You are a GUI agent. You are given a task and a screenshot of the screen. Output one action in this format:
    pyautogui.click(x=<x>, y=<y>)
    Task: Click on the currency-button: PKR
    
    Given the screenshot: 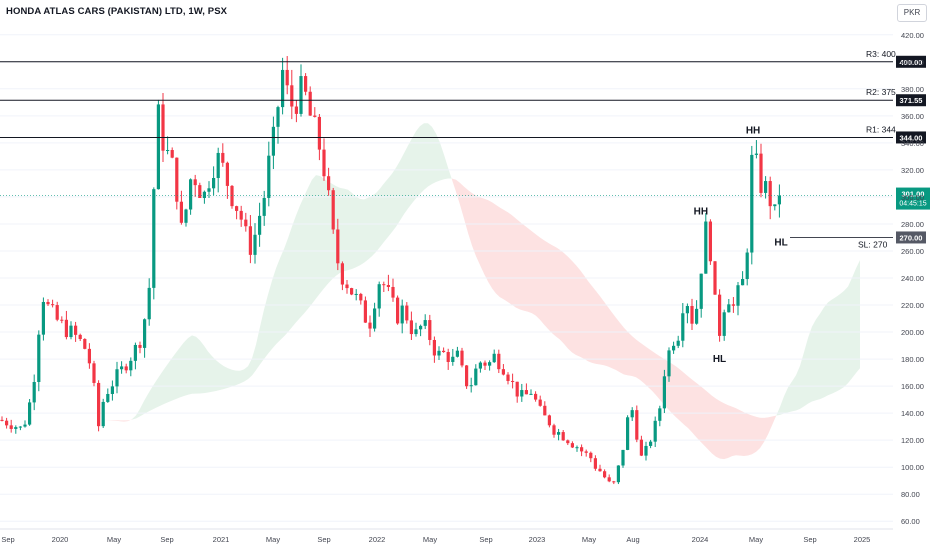 What is the action you would take?
    pyautogui.click(x=912, y=13)
    